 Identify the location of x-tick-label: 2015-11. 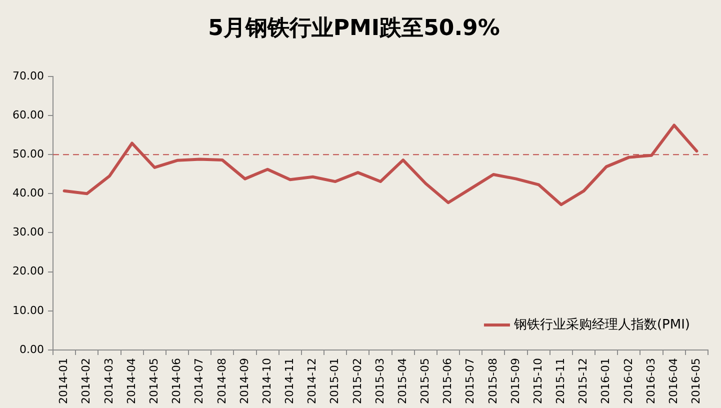
(561, 381).